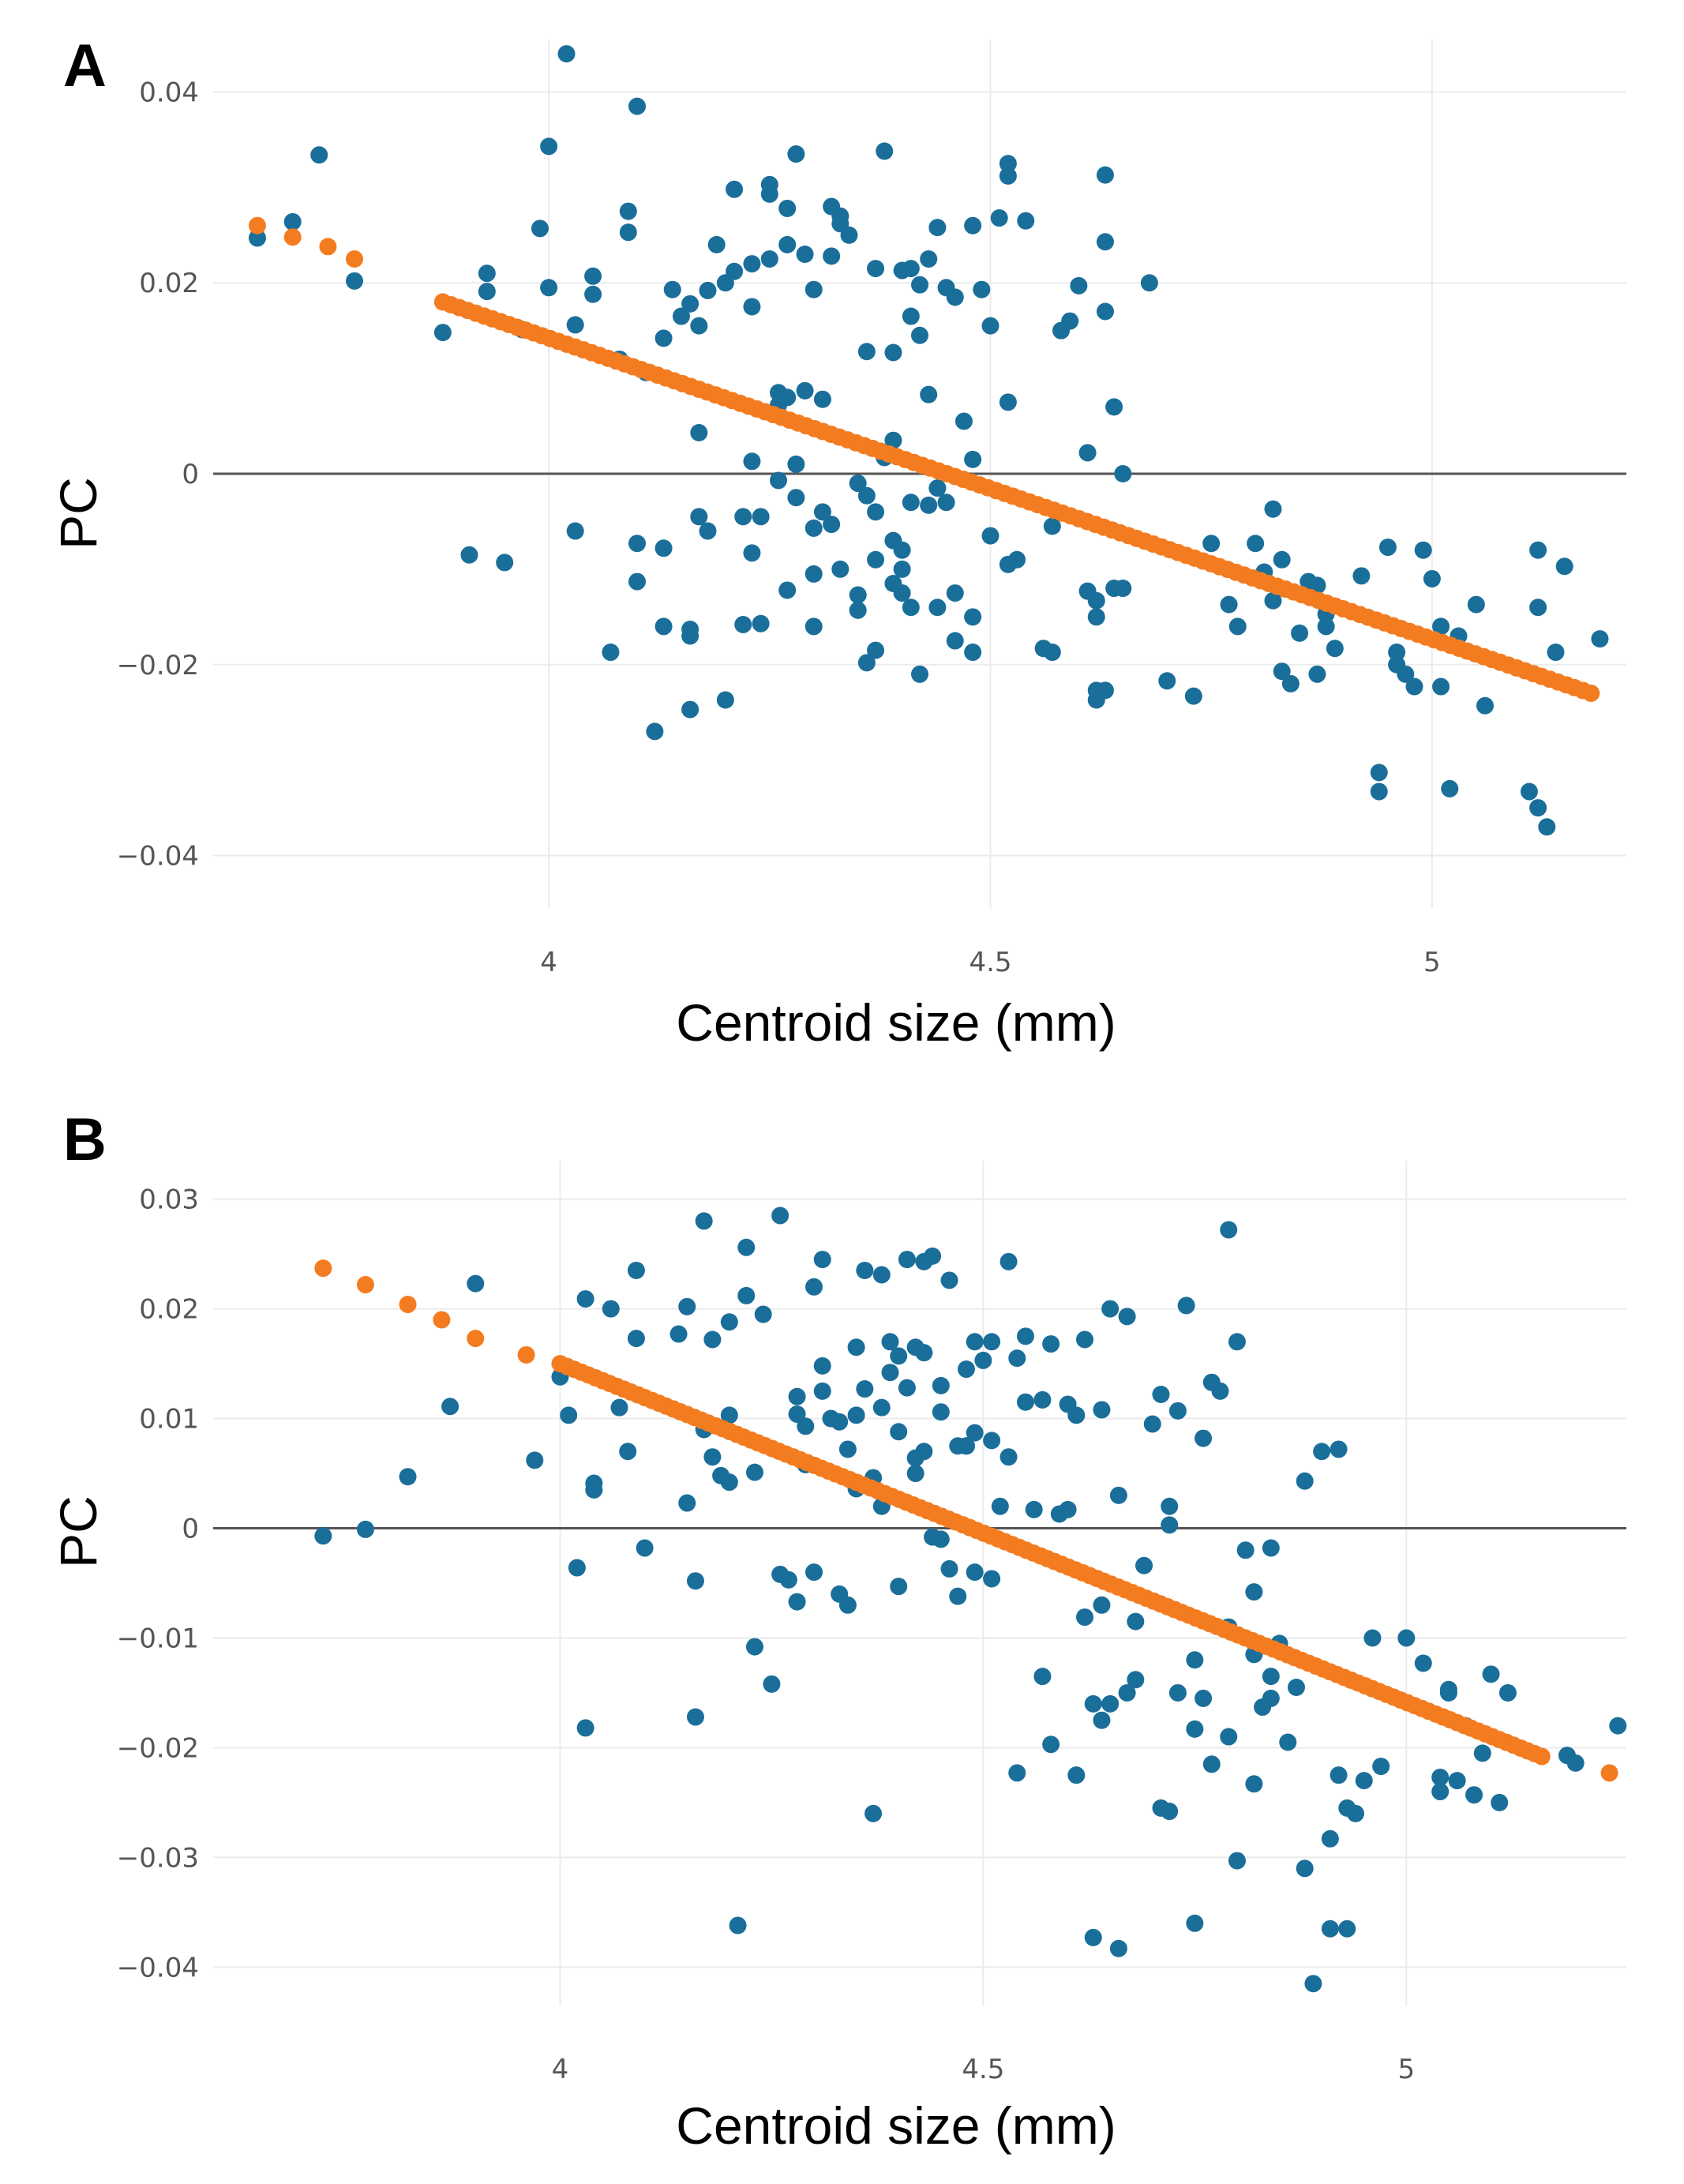 The image size is (1684, 2184). What do you see at coordinates (85, 1139) in the screenshot?
I see `panel-label: B` at bounding box center [85, 1139].